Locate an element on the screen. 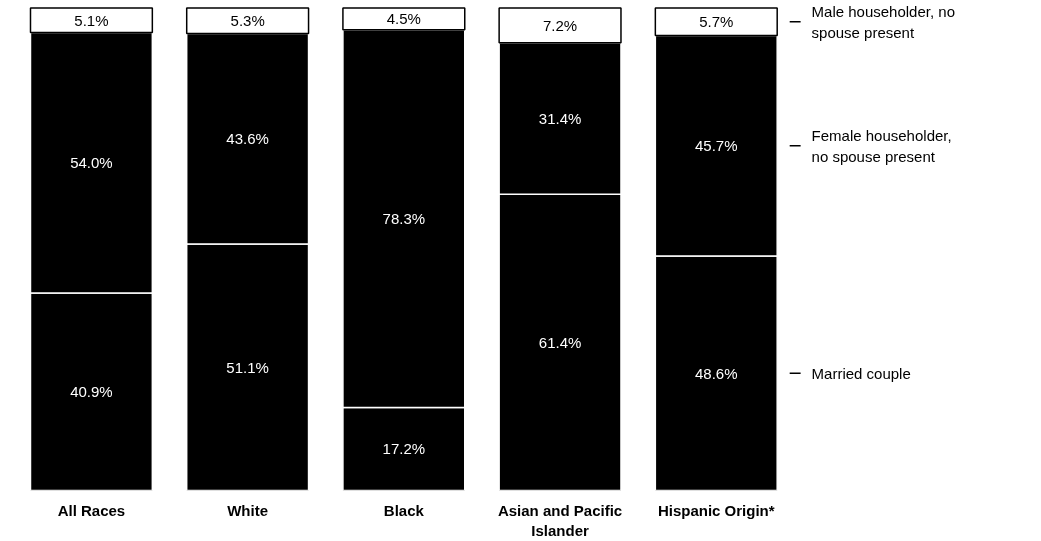 The image size is (1041, 541). data-label: 31.4% is located at coordinates (560, 118).